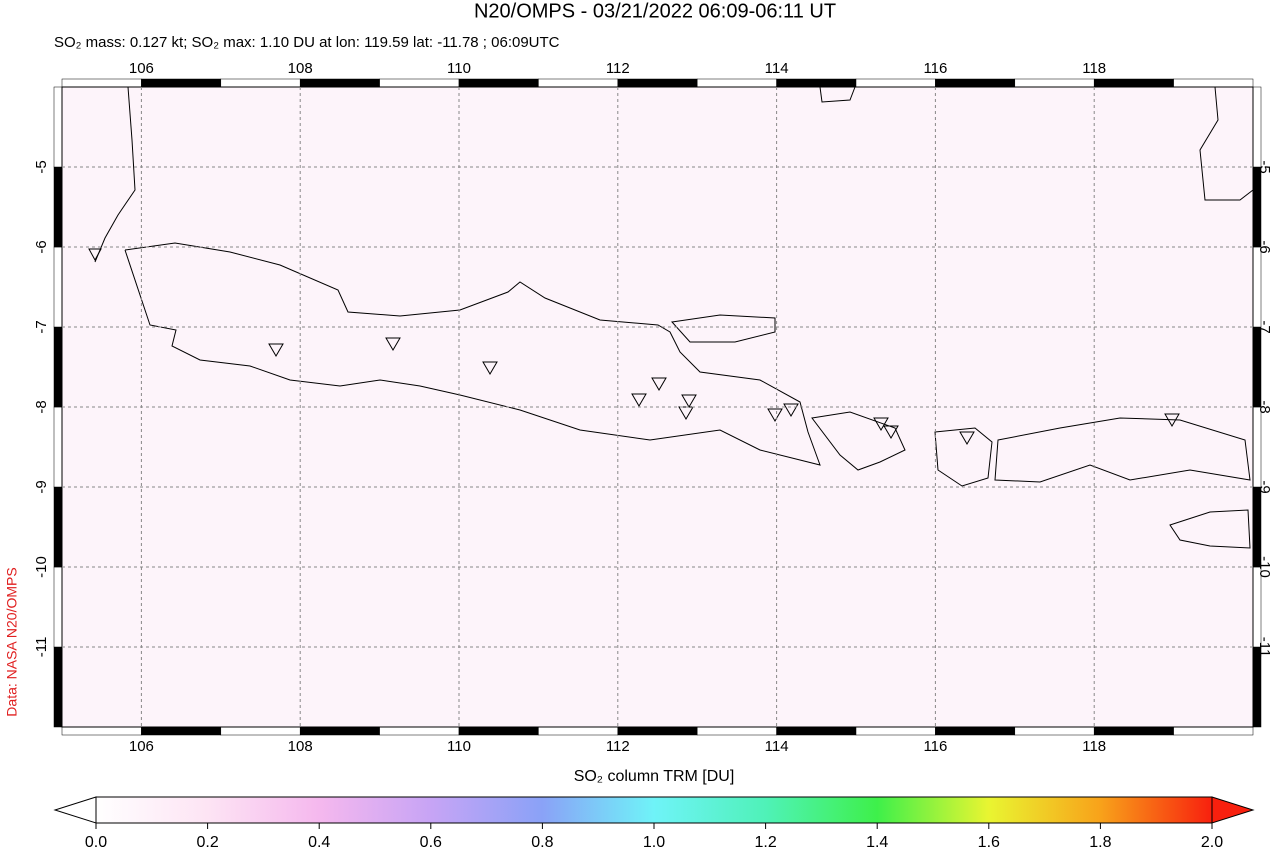 The height and width of the screenshot is (858, 1272). What do you see at coordinates (765, 842) in the screenshot?
I see `colorbar-tick-label: 1.2` at bounding box center [765, 842].